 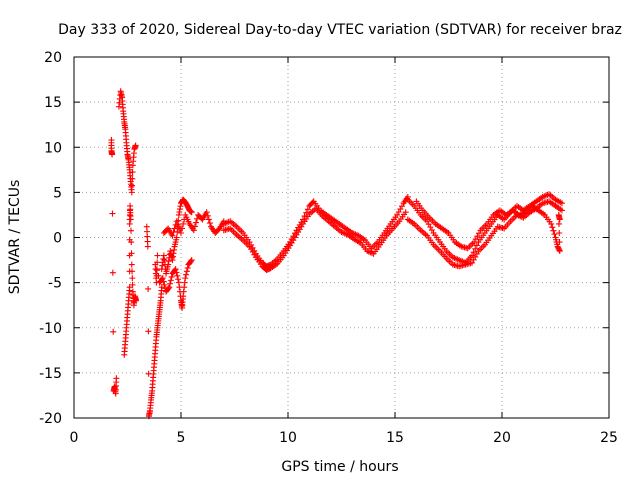 I want to click on y-tick-label: -20, so click(x=50, y=419).